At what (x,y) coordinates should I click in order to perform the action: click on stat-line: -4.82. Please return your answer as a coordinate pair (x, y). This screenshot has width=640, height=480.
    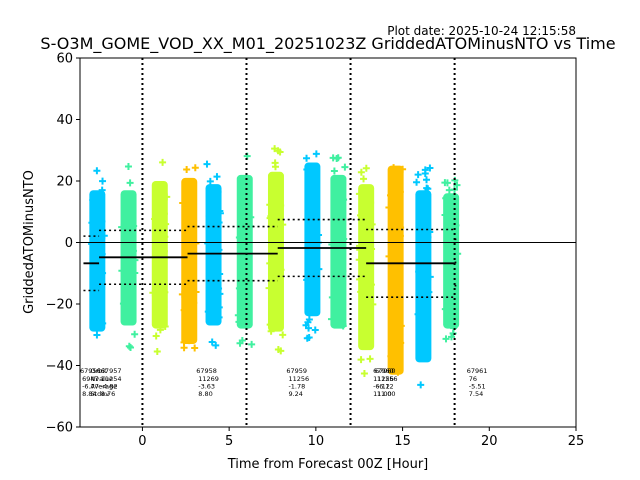
    Looking at the image, I should click on (109, 386).